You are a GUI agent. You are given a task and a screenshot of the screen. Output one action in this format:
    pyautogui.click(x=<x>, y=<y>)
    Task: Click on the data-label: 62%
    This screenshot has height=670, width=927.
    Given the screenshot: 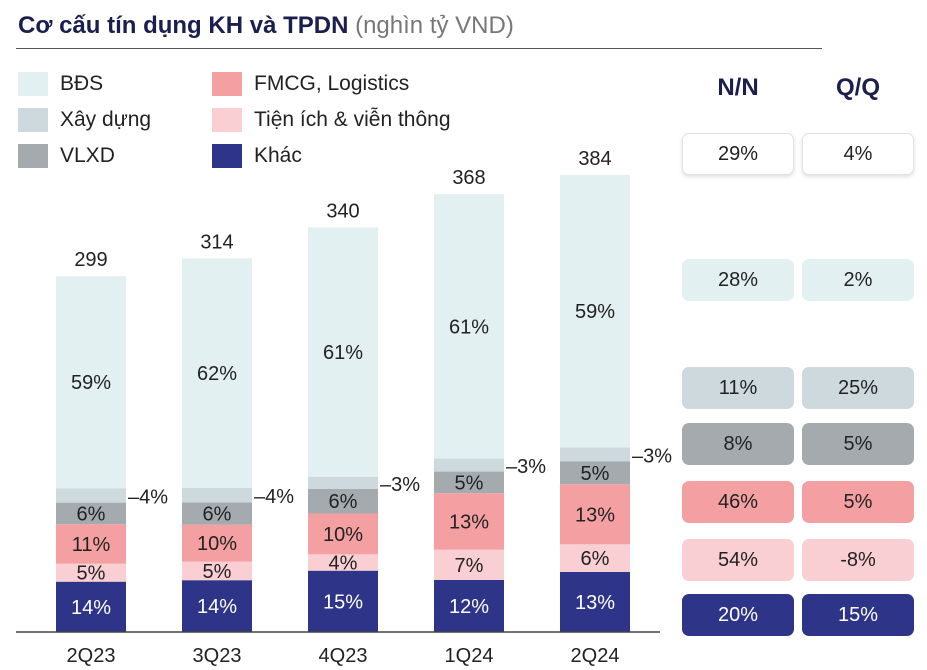 What is the action you would take?
    pyautogui.click(x=217, y=374)
    